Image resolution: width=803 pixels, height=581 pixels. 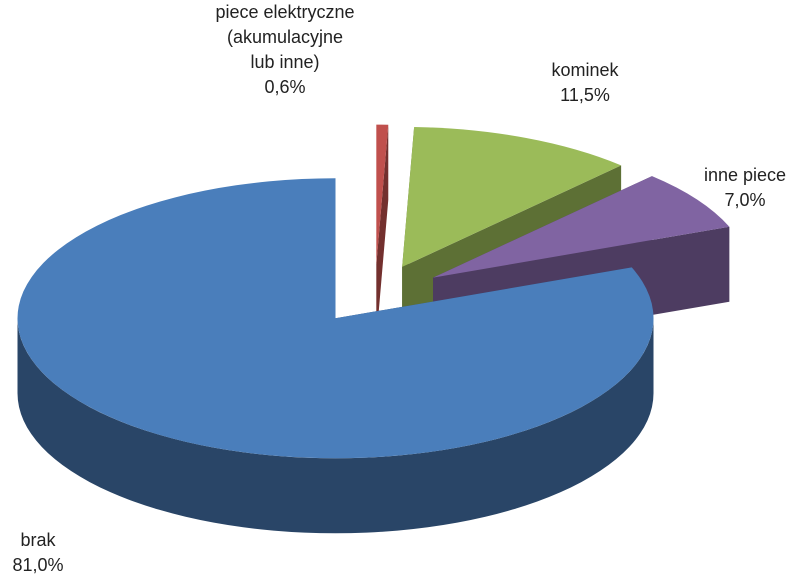 What do you see at coordinates (585, 83) in the screenshot?
I see `data-label: kominek 11,5%` at bounding box center [585, 83].